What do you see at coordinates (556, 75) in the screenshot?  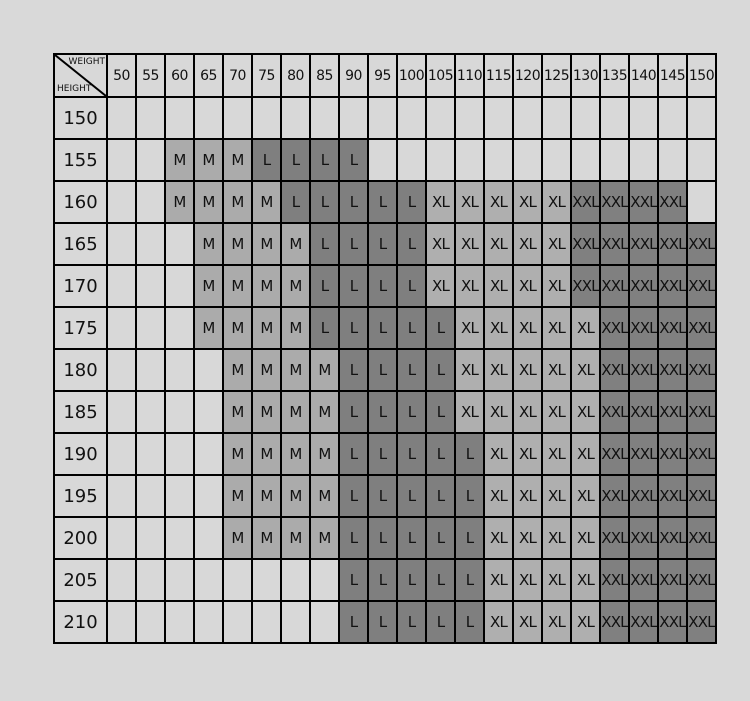 I see `weight-header-125: 125` at bounding box center [556, 75].